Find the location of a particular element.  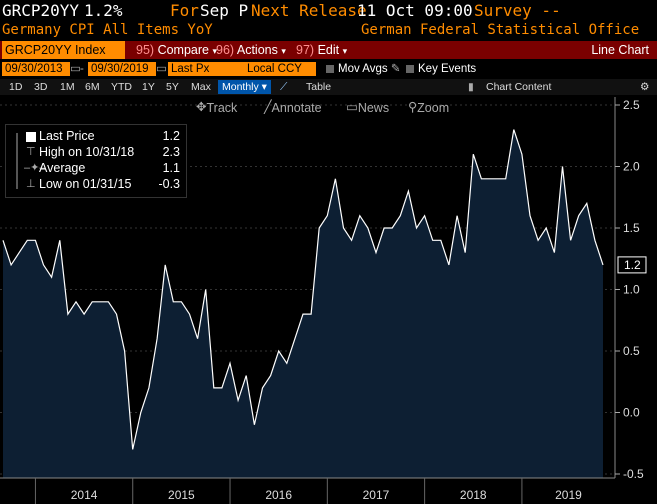

edit-caret-icon: ▾ is located at coordinates (345, 51).